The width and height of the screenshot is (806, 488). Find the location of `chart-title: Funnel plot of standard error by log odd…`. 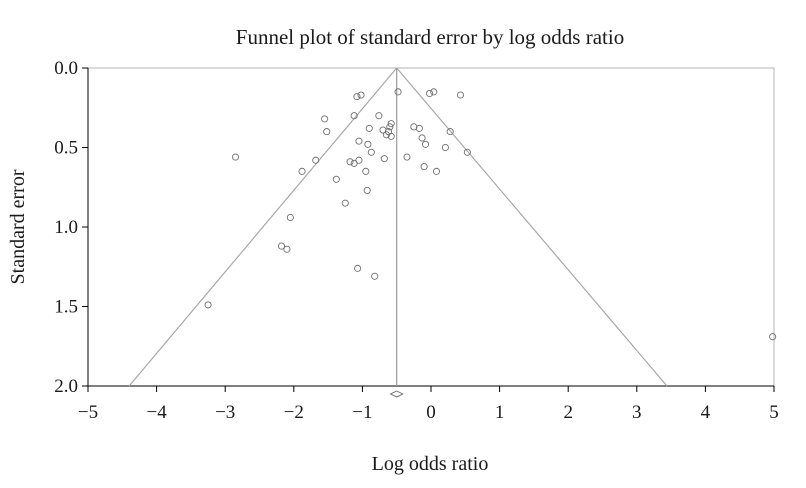

chart-title: Funnel plot of standard error by log odd… is located at coordinates (430, 37).